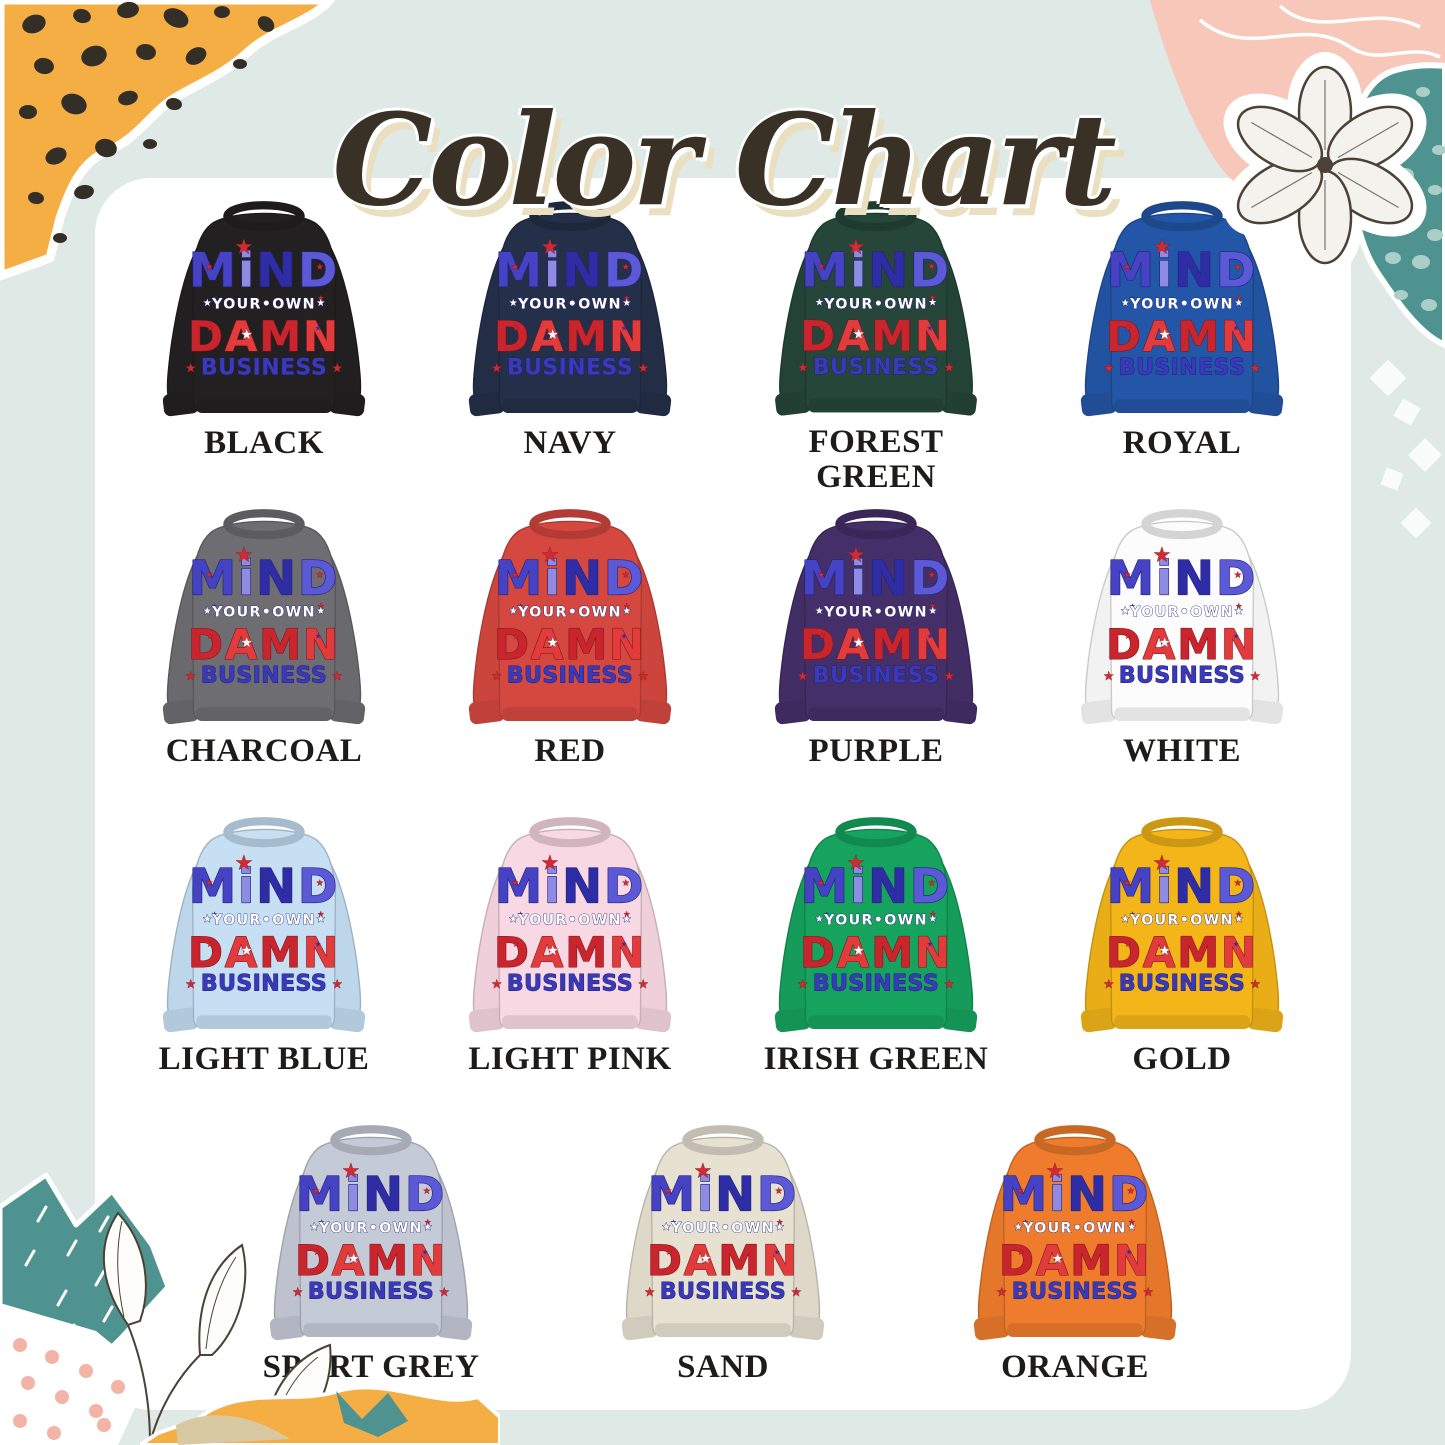 This screenshot has height=1445, width=1445. Describe the element at coordinates (1182, 443) in the screenshot. I see `colorway-label: ROYAL` at that location.